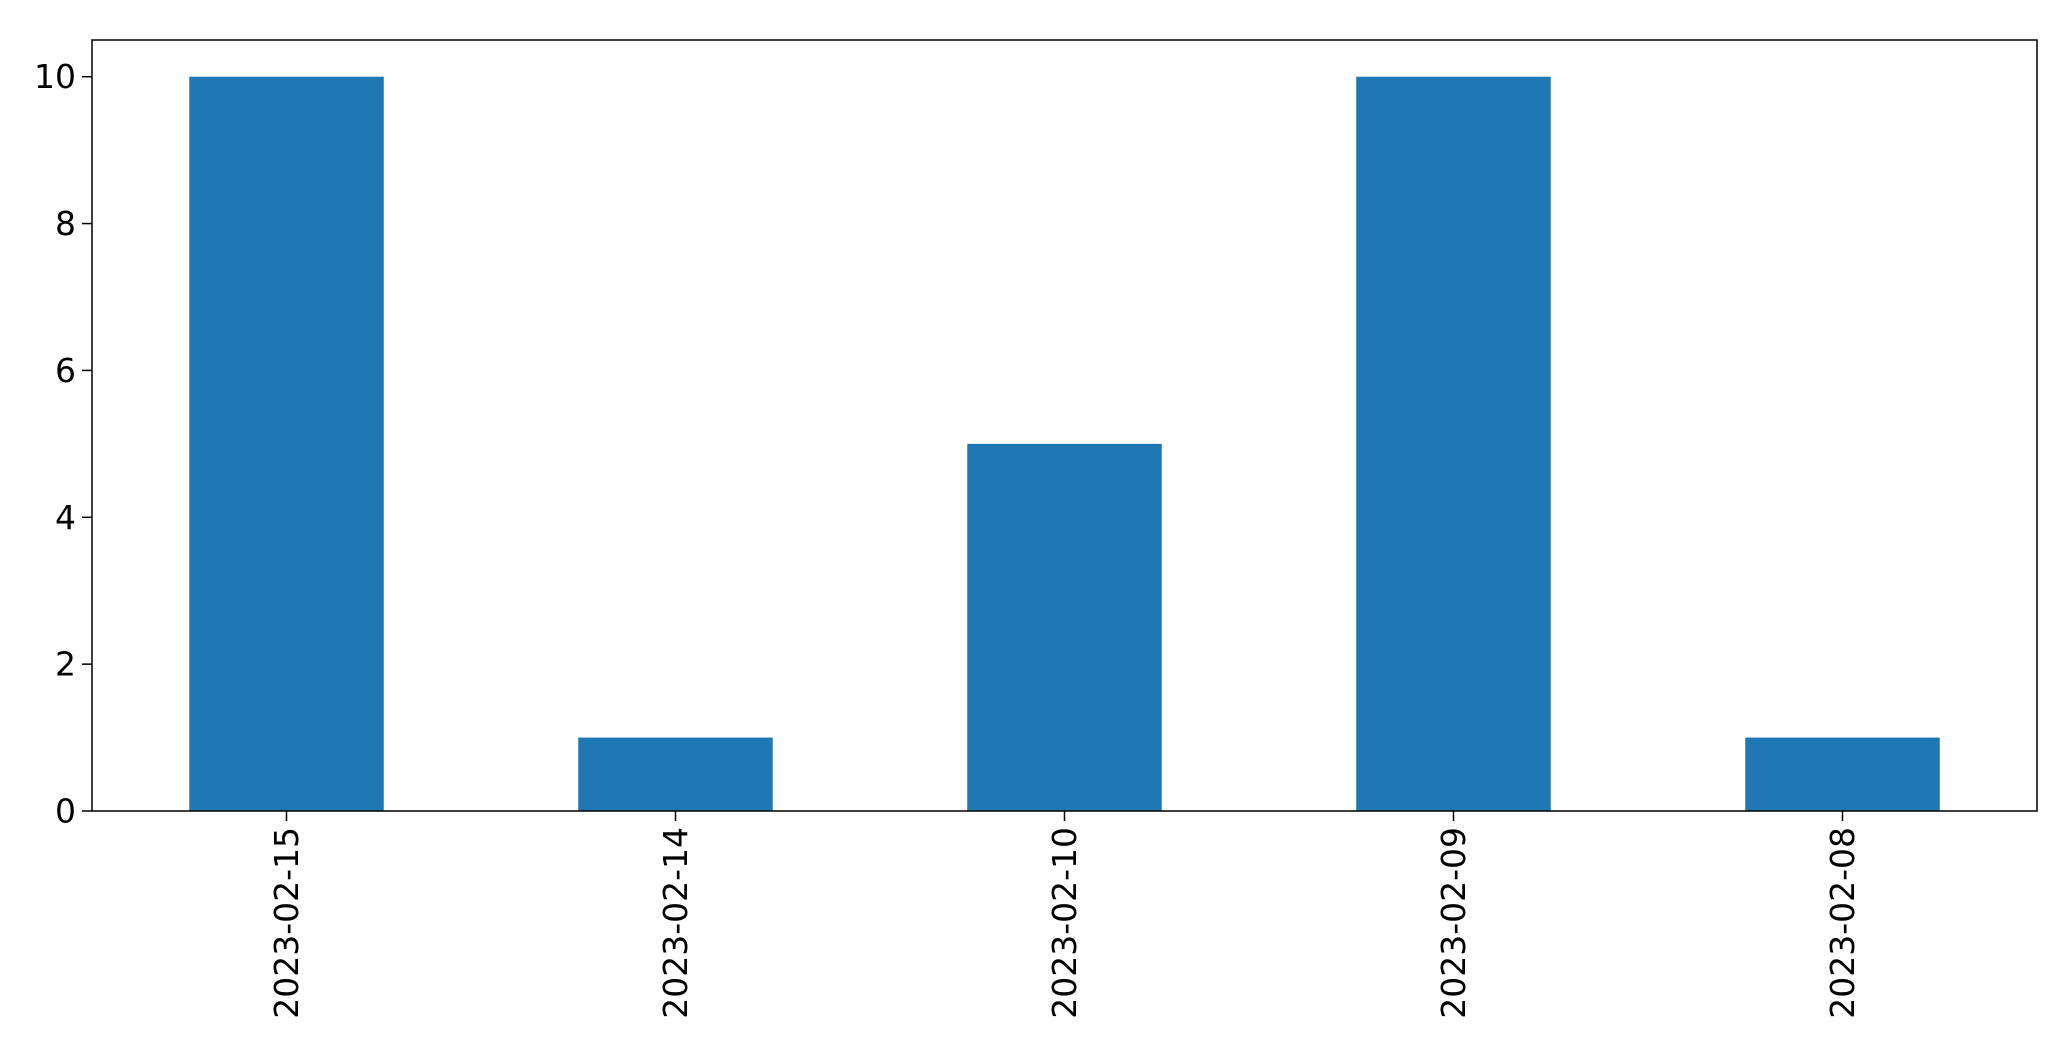 The width and height of the screenshot is (2071, 1061). What do you see at coordinates (675, 923) in the screenshot?
I see `x-tick-label: 2023-02-14` at bounding box center [675, 923].